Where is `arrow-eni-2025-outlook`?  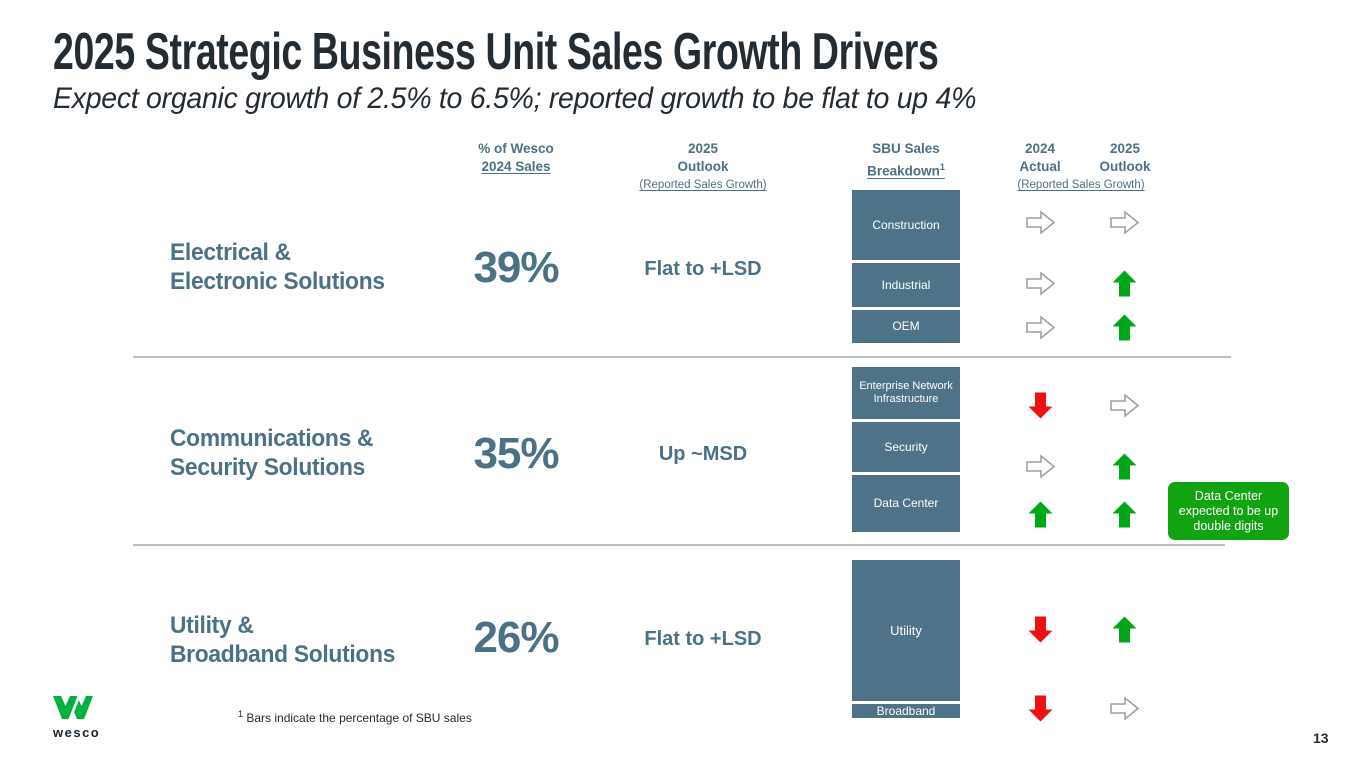 arrow-eni-2025-outlook is located at coordinates (1124, 405).